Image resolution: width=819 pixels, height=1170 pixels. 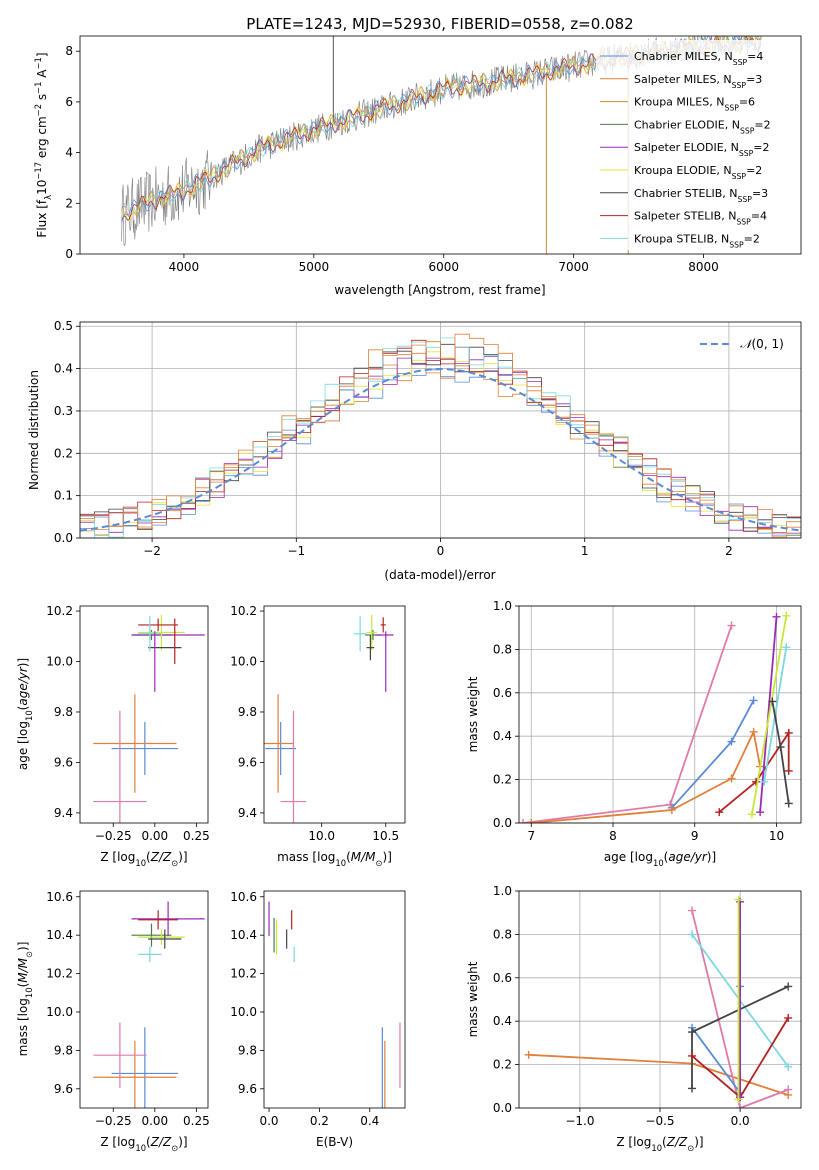 What do you see at coordinates (42, 75) in the screenshot?
I see `label-part: A` at bounding box center [42, 75].